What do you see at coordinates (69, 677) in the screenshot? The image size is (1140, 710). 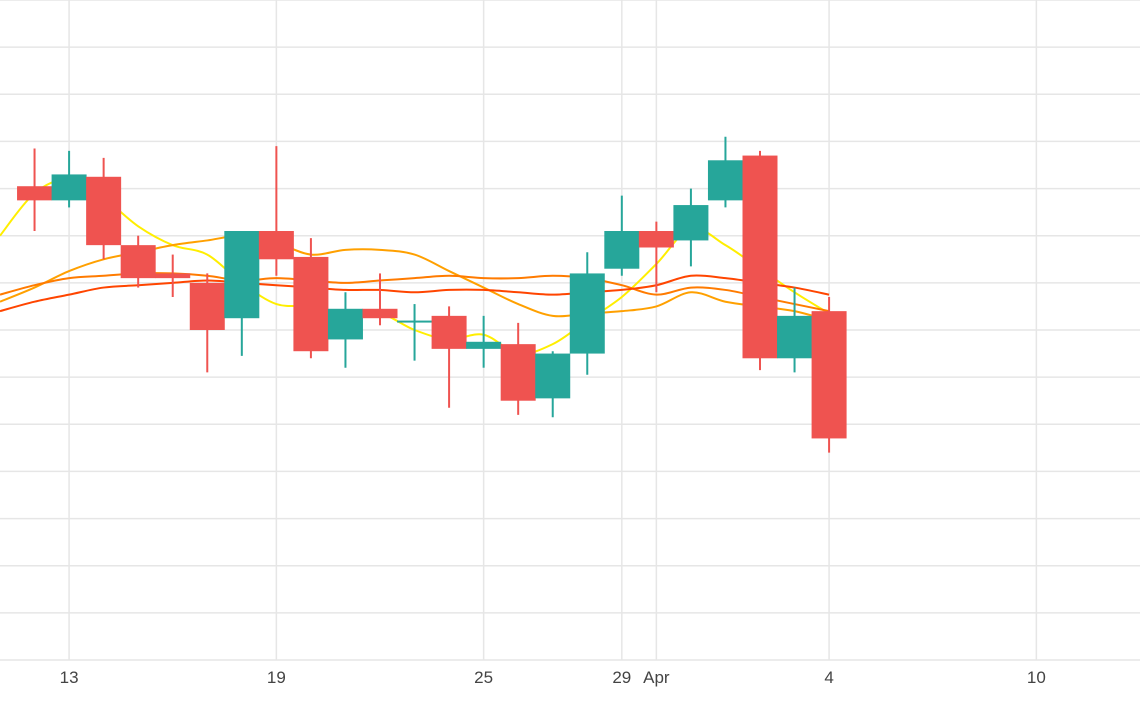 I see `x-tick-label: 13` at bounding box center [69, 677].